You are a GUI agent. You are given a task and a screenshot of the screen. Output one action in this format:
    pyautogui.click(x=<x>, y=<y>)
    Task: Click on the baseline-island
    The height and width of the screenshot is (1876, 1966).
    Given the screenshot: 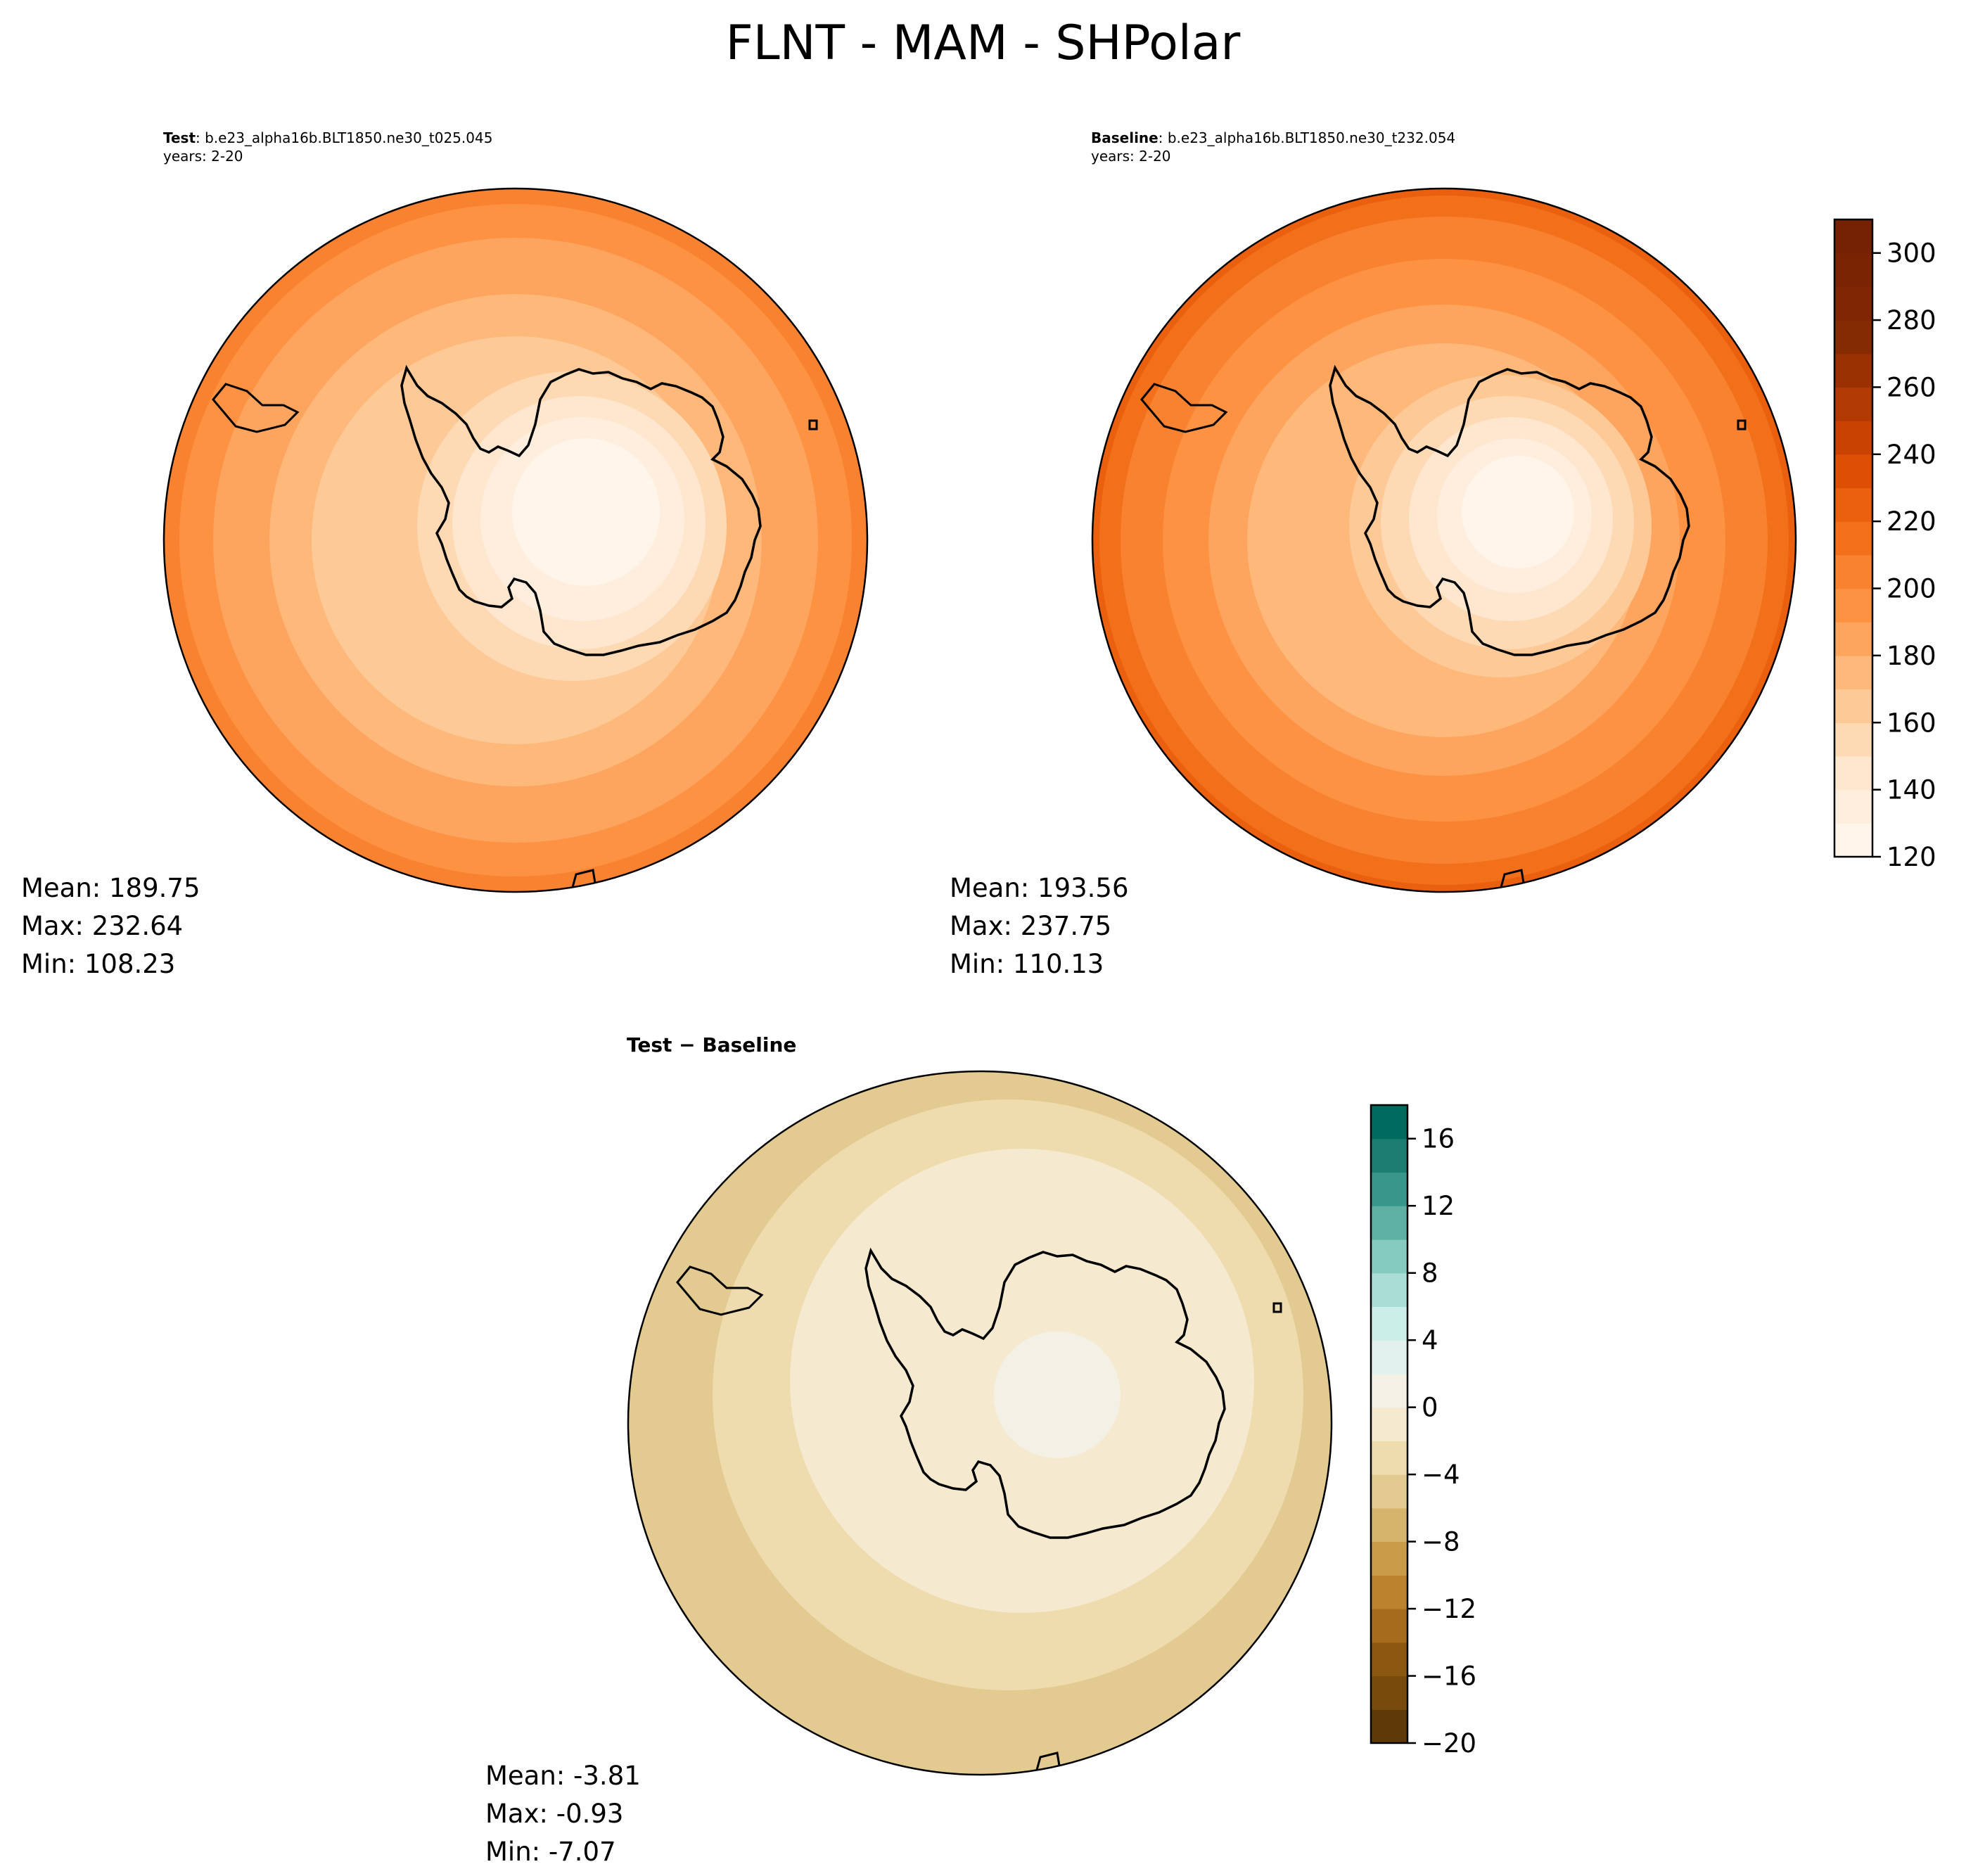 What is the action you would take?
    pyautogui.click(x=1742, y=424)
    